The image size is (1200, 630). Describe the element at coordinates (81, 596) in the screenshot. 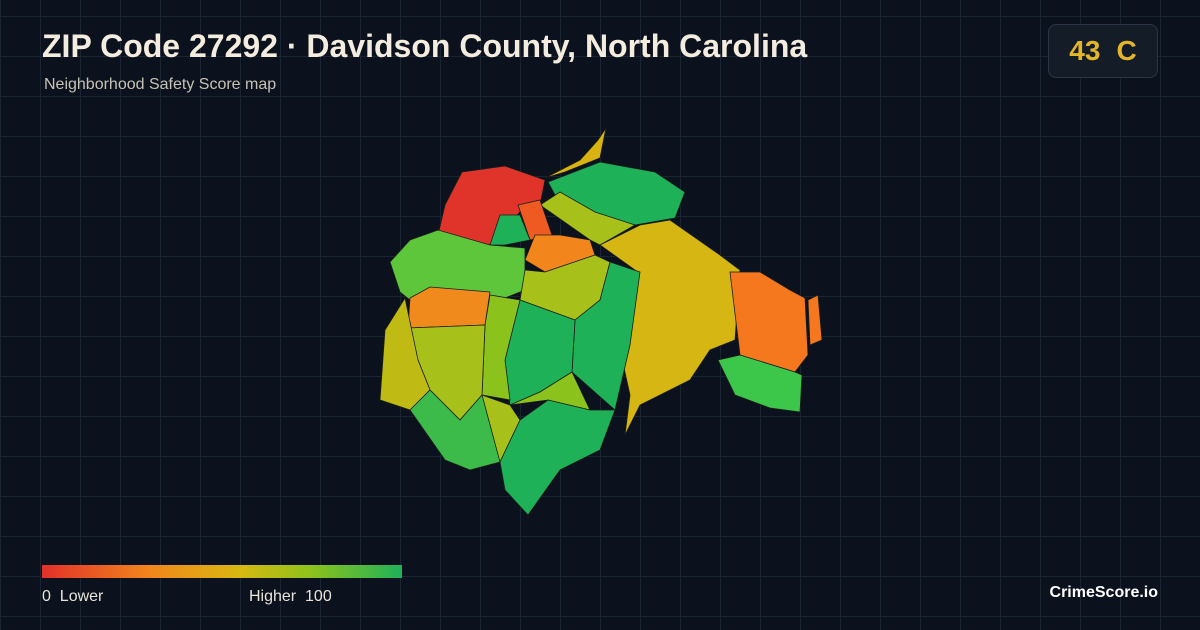

I see `legend-min-label: Lower` at that location.